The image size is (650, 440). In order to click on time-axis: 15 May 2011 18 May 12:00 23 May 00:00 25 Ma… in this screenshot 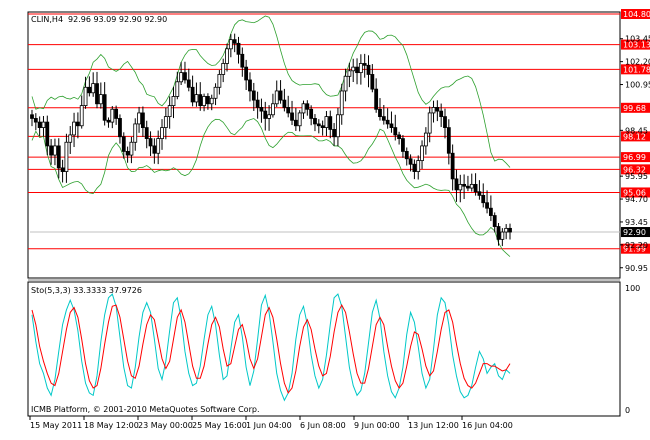, I will do `click(271, 423)`.